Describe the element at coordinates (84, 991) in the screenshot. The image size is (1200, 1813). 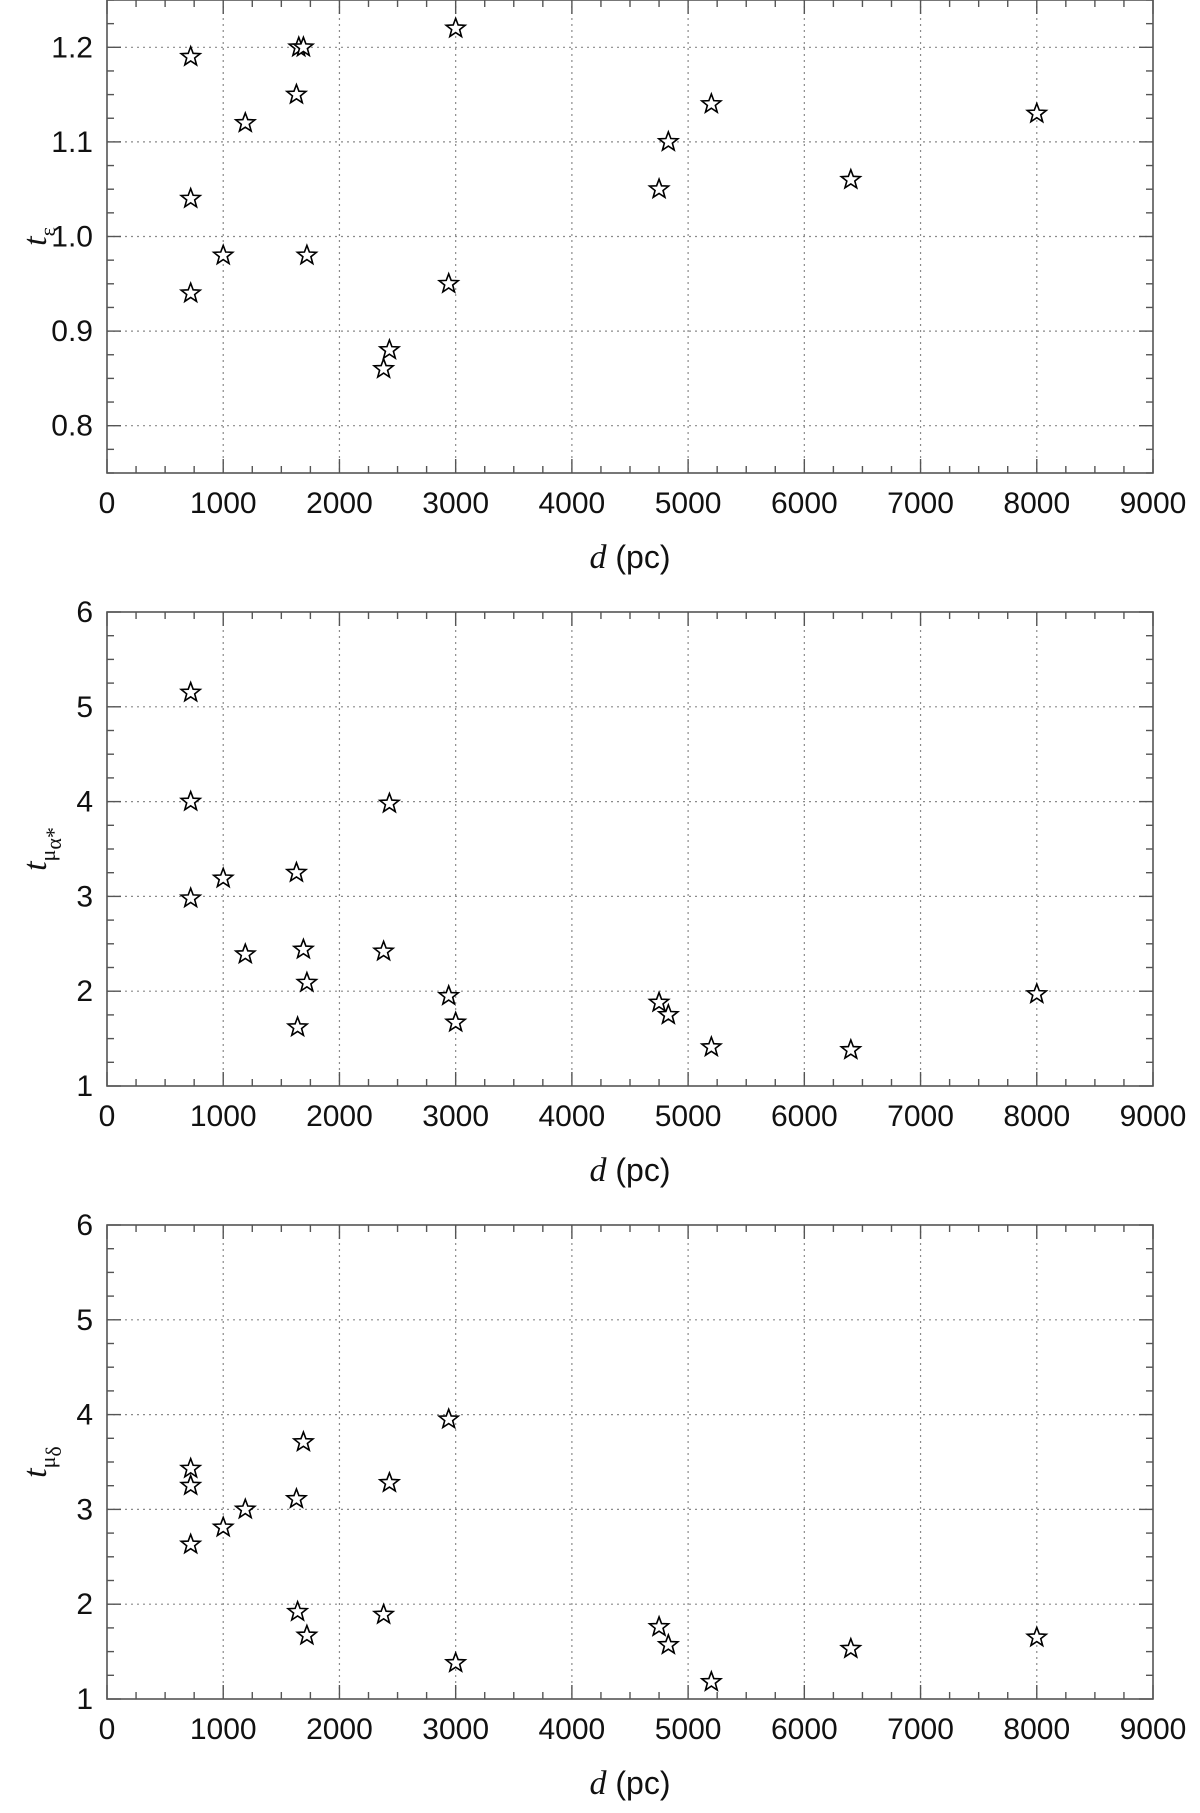
I see `y-tick-label: 2` at that location.